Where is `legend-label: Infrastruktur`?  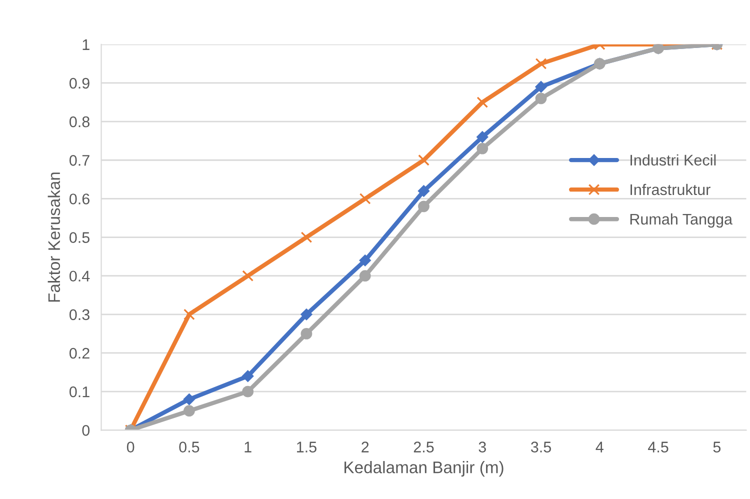 legend-label: Infrastruktur is located at coordinates (670, 190).